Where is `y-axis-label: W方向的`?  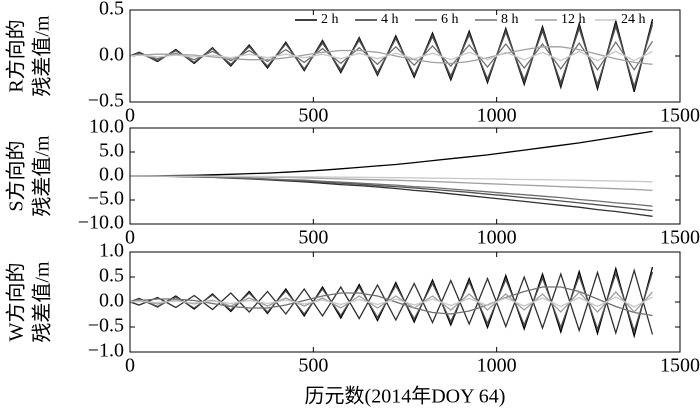 y-axis-label: W方向的 is located at coordinates (16, 302).